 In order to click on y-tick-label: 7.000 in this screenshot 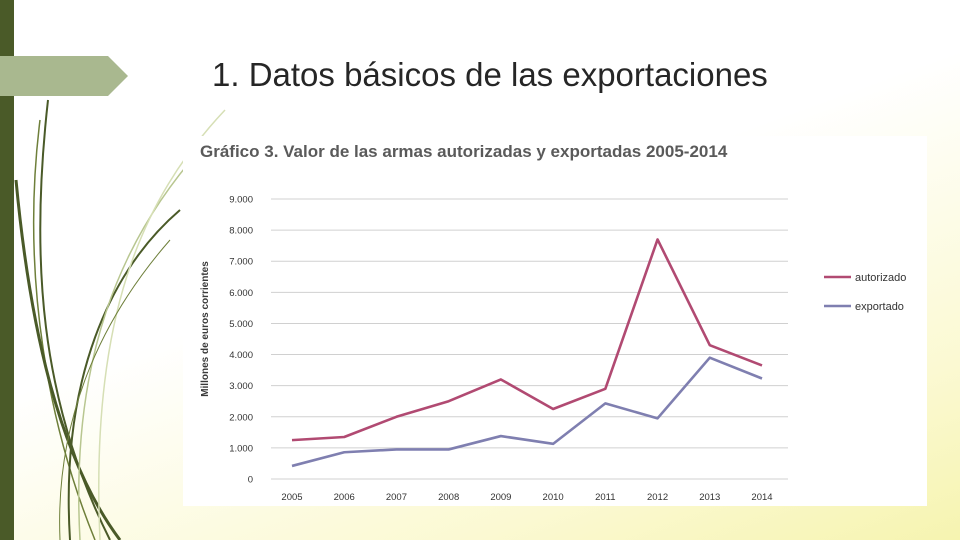, I will do `click(241, 262)`.